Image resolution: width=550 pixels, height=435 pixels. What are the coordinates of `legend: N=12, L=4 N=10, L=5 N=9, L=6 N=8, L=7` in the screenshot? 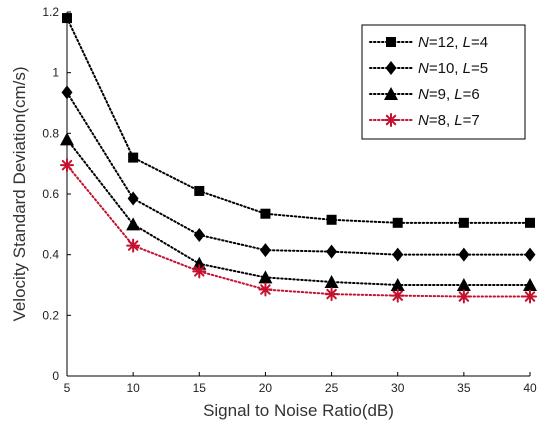 It's located at (443, 82).